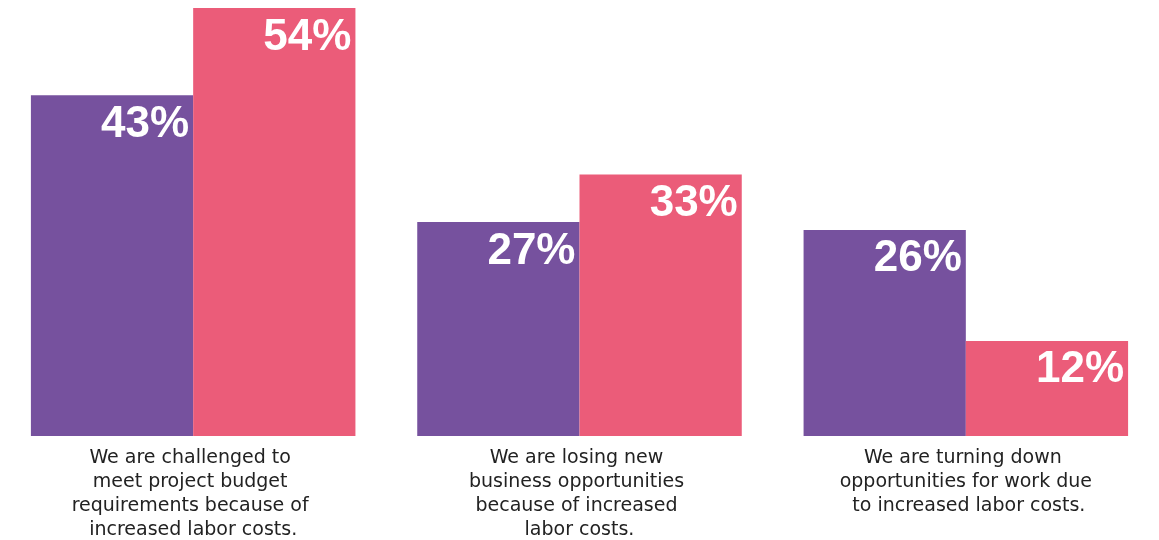 Image resolution: width=1159 pixels, height=540 pixels. Describe the element at coordinates (193, 492) in the screenshot. I see `x-tick-label: We are challenged to meet project budget requirements because of increased labor costs.` at that location.